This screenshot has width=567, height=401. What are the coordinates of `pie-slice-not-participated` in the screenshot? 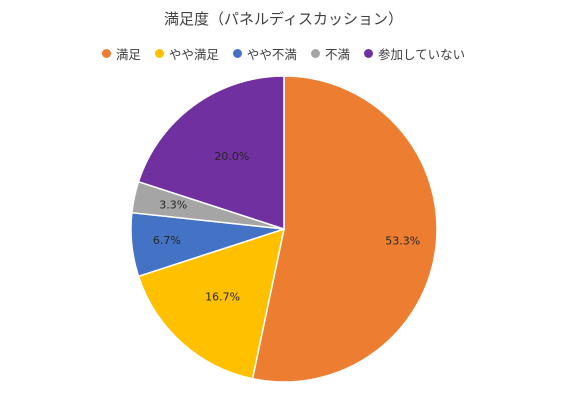 It's located at (211, 153).